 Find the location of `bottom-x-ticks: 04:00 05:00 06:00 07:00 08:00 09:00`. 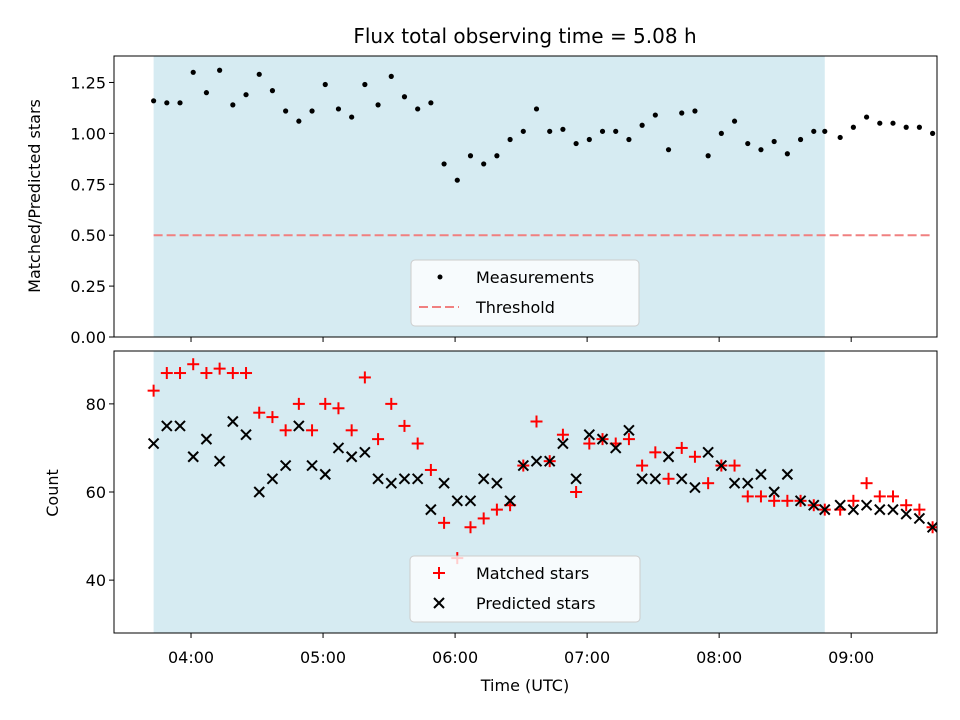

bottom-x-ticks: 04:00 05:00 06:00 07:00 08:00 09:00 is located at coordinates (521, 650).